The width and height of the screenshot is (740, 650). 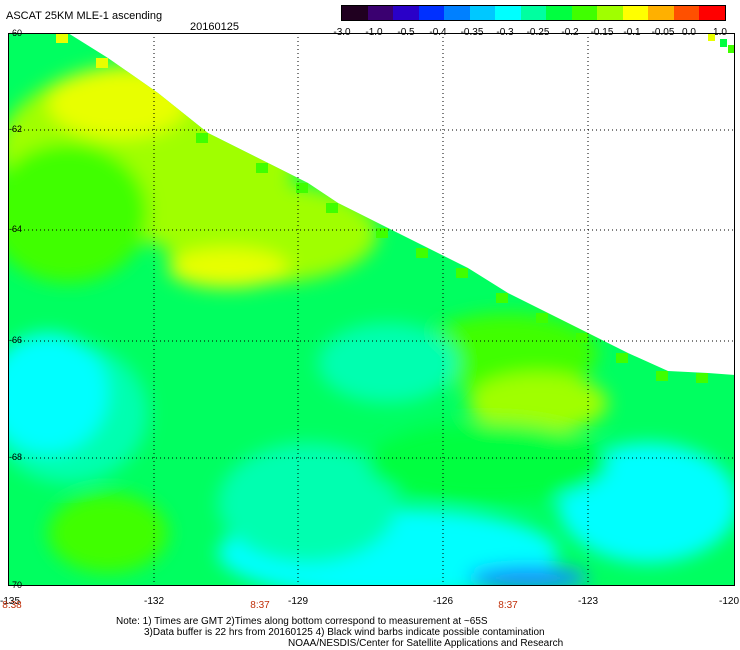 I want to click on colorbar-tick: -0.15, so click(x=602, y=32).